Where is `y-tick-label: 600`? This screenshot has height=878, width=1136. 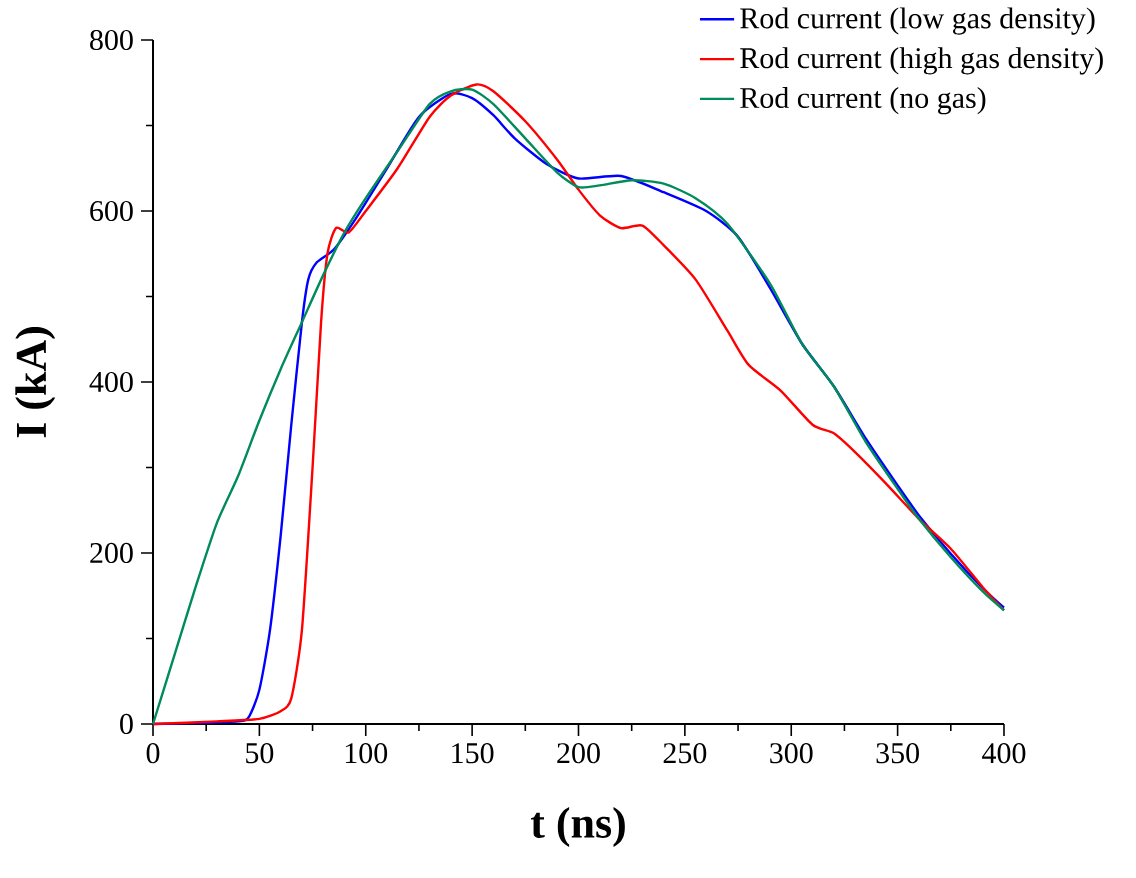
y-tick-label: 600 is located at coordinates (111, 211).